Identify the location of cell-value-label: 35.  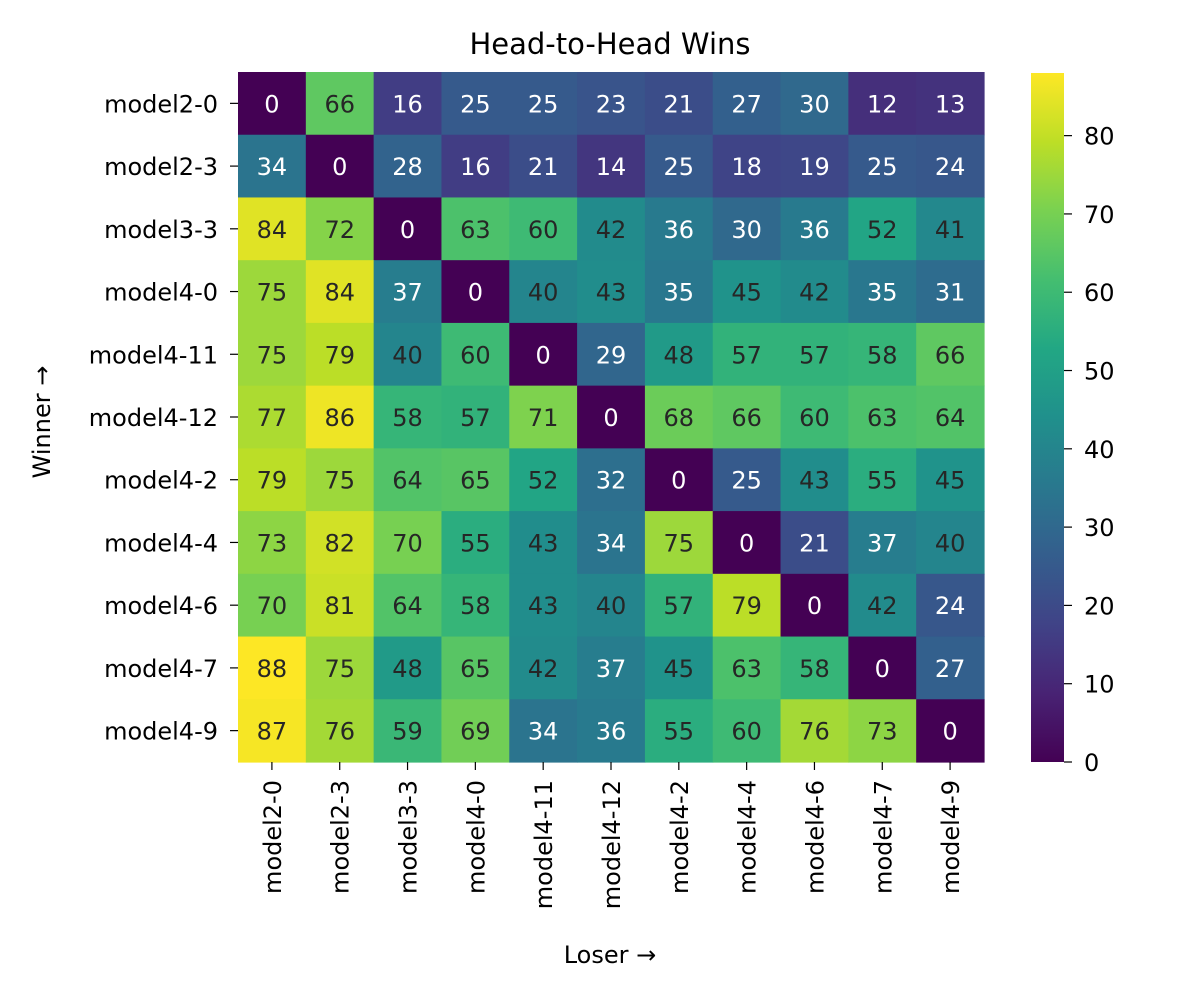
(882, 293).